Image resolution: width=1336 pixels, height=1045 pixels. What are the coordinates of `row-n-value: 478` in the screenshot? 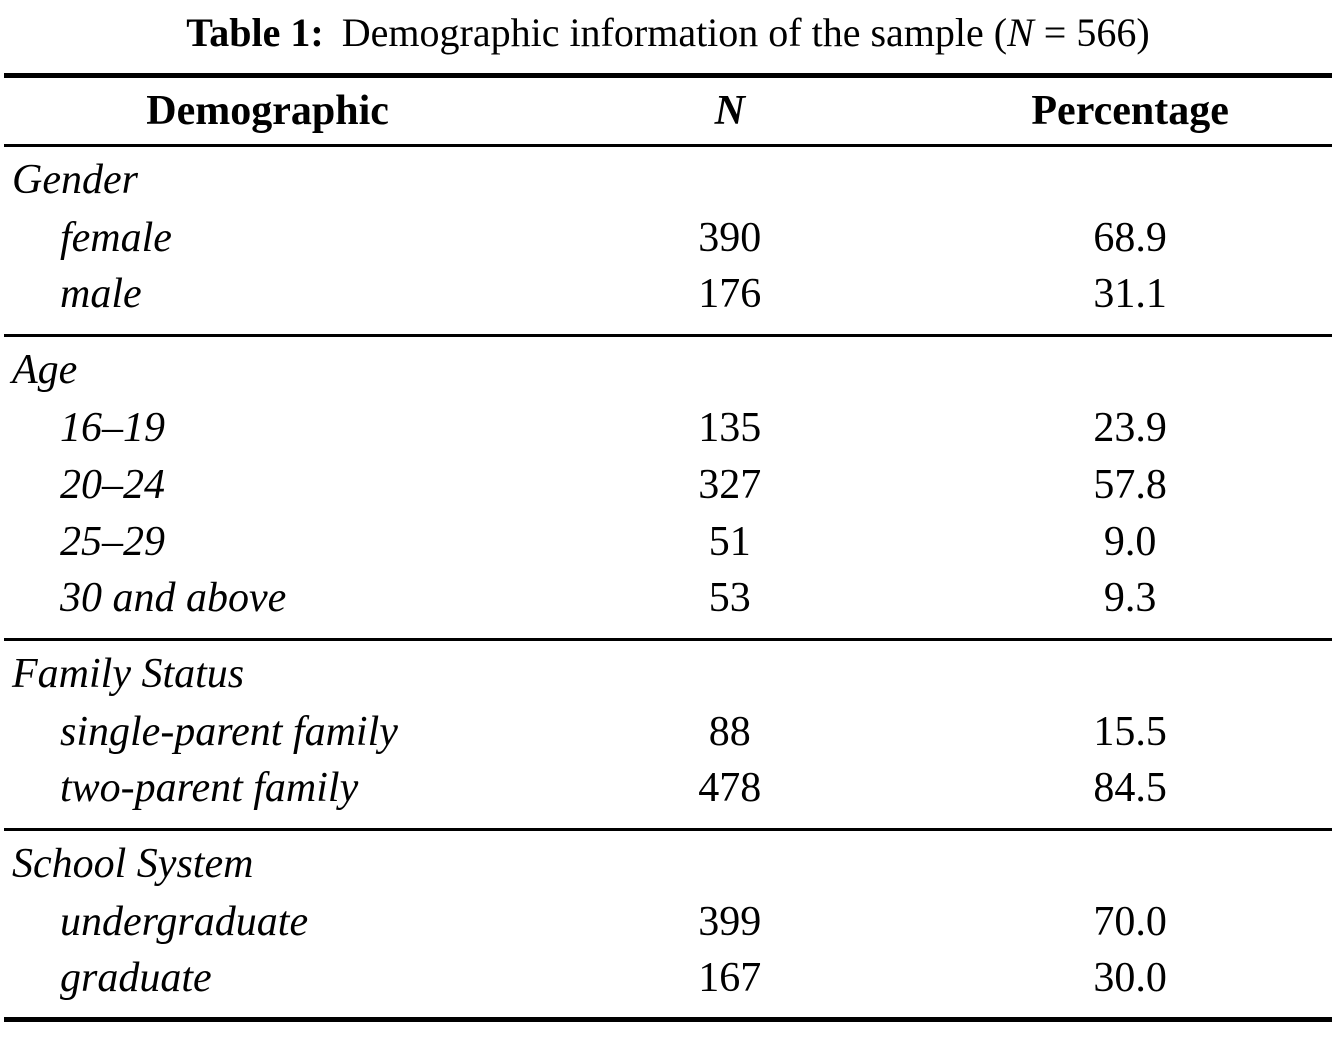 It's located at (730, 788).